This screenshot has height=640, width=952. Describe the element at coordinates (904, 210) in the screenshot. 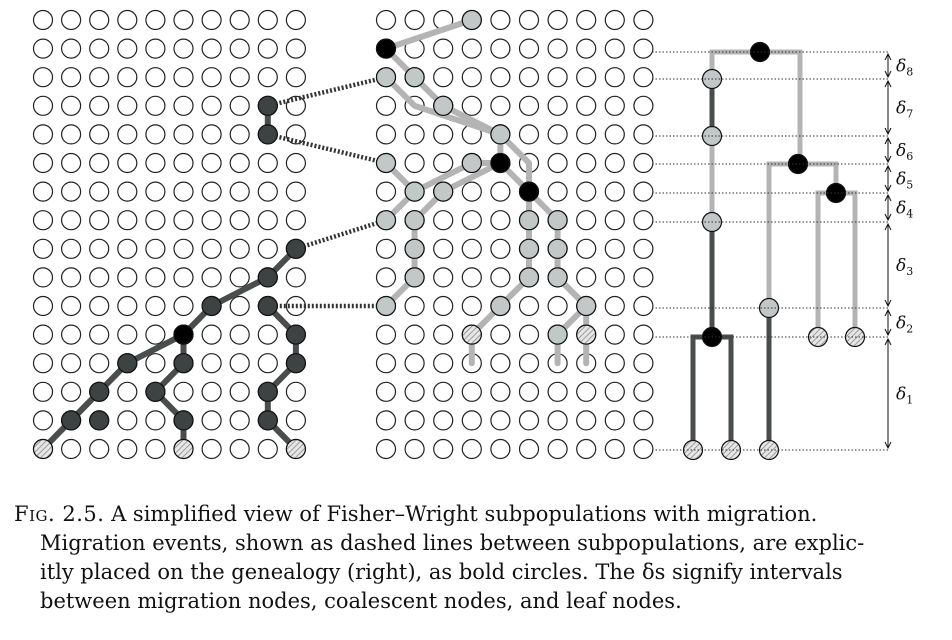

I see `delta-label: δ4` at that location.